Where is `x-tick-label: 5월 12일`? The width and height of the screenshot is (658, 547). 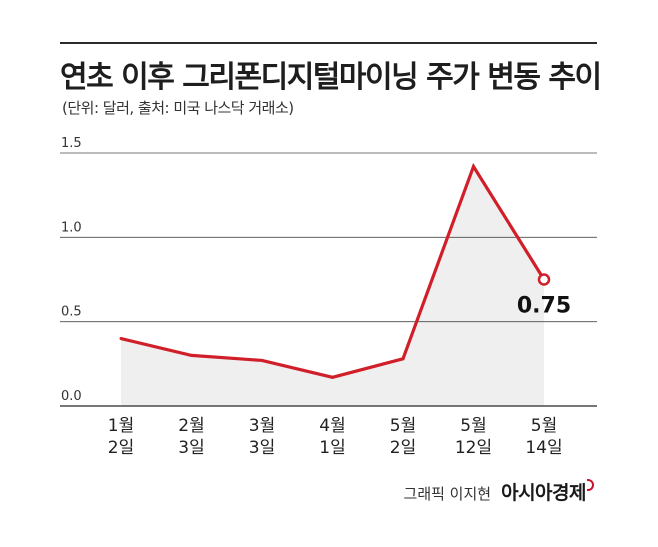 x-tick-label: 5월 12일 is located at coordinates (473, 437).